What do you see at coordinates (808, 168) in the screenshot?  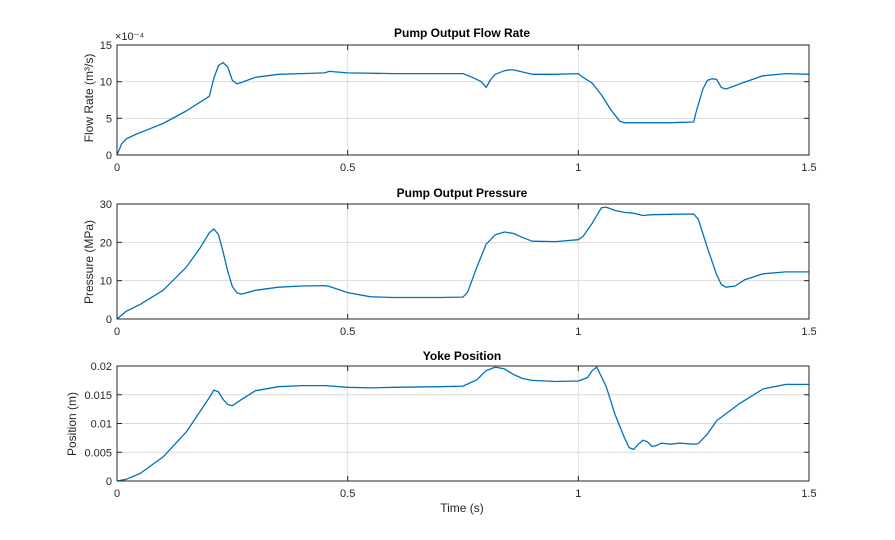 I see `flow-xtick-label: 1.5` at bounding box center [808, 168].